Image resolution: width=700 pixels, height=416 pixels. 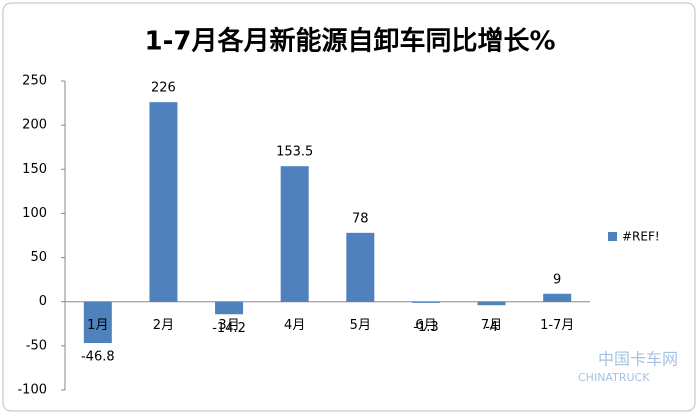 What do you see at coordinates (557, 279) in the screenshot?
I see `data-label: 9` at bounding box center [557, 279].